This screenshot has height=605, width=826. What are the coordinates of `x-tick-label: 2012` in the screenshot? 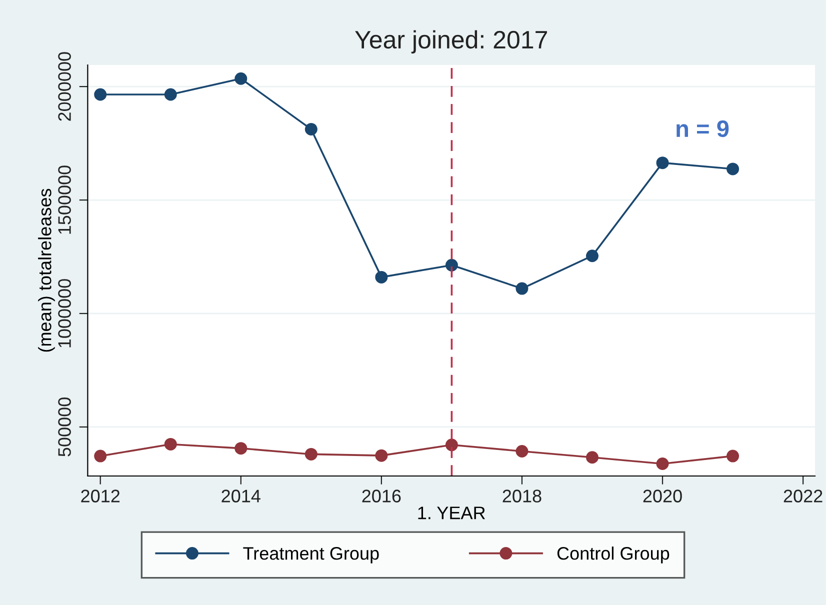 It's located at (100, 496).